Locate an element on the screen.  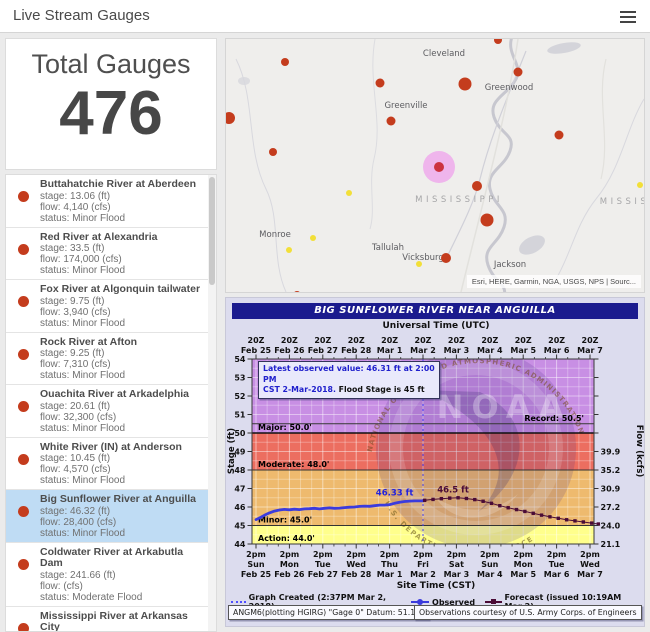
gauge-name: Coldwater River at Arkabutla Dam is located at coordinates (112, 557).